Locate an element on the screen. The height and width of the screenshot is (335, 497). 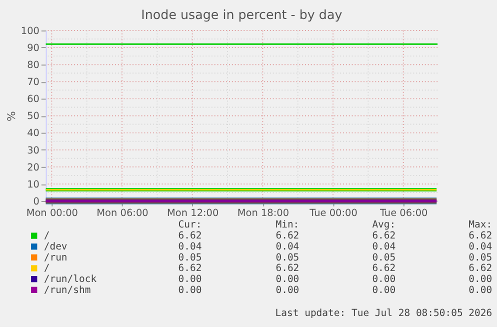
y-tick-label: 50 is located at coordinates (33, 116).